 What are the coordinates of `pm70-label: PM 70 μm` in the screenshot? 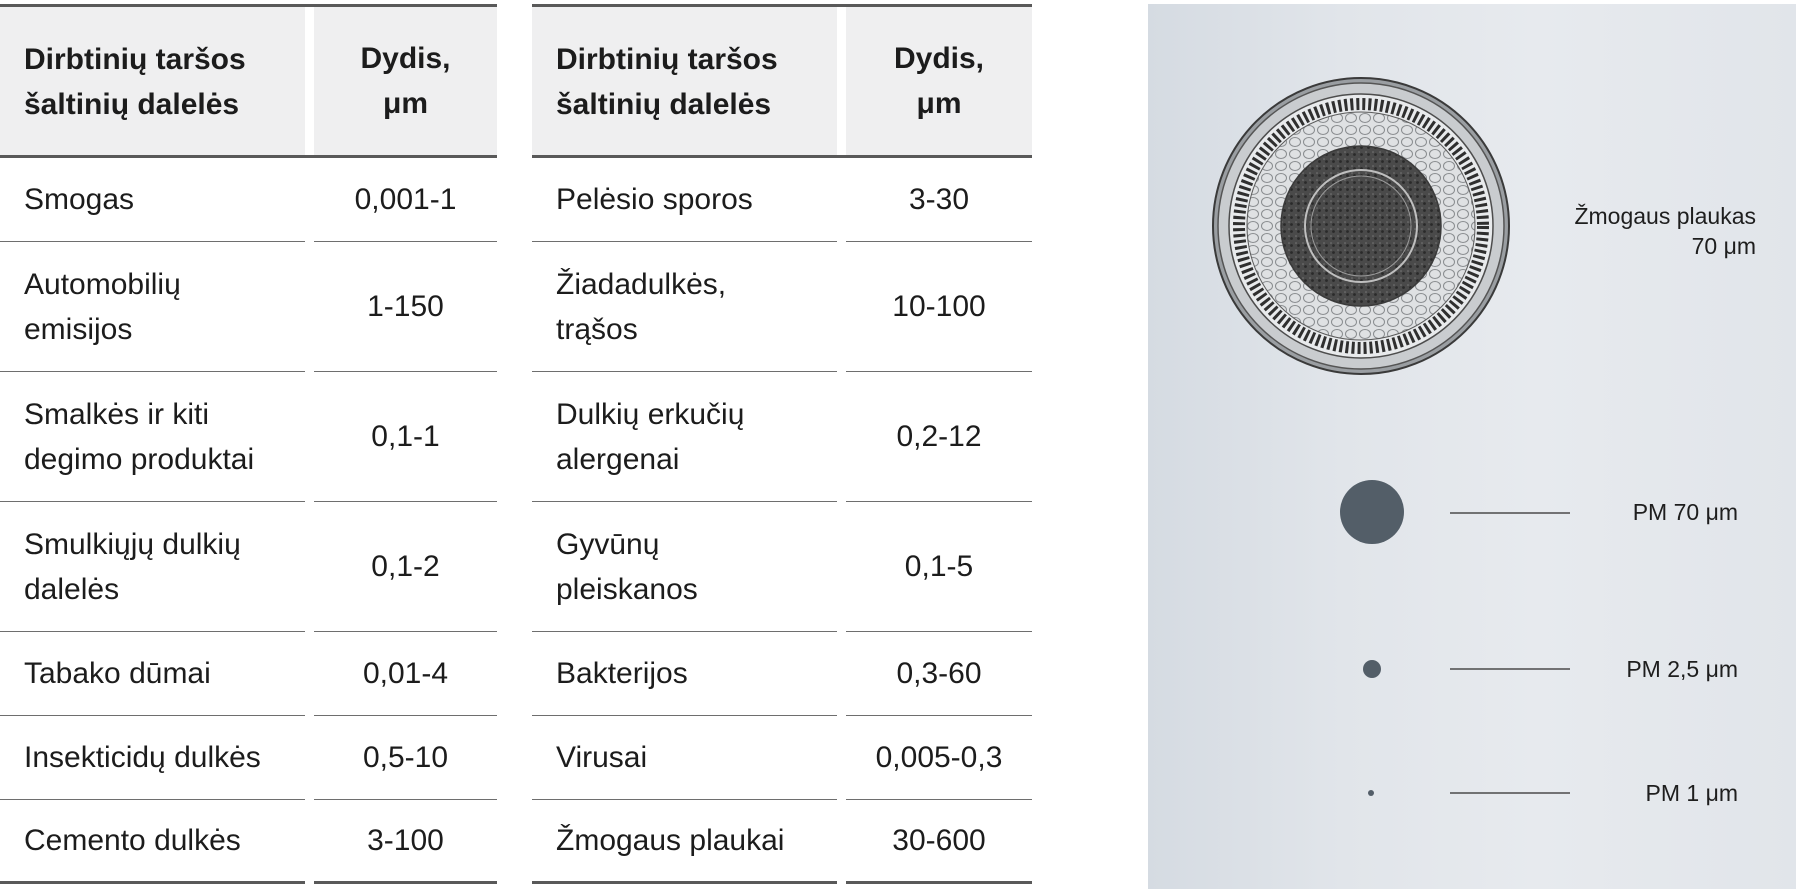 It's located at (1685, 512).